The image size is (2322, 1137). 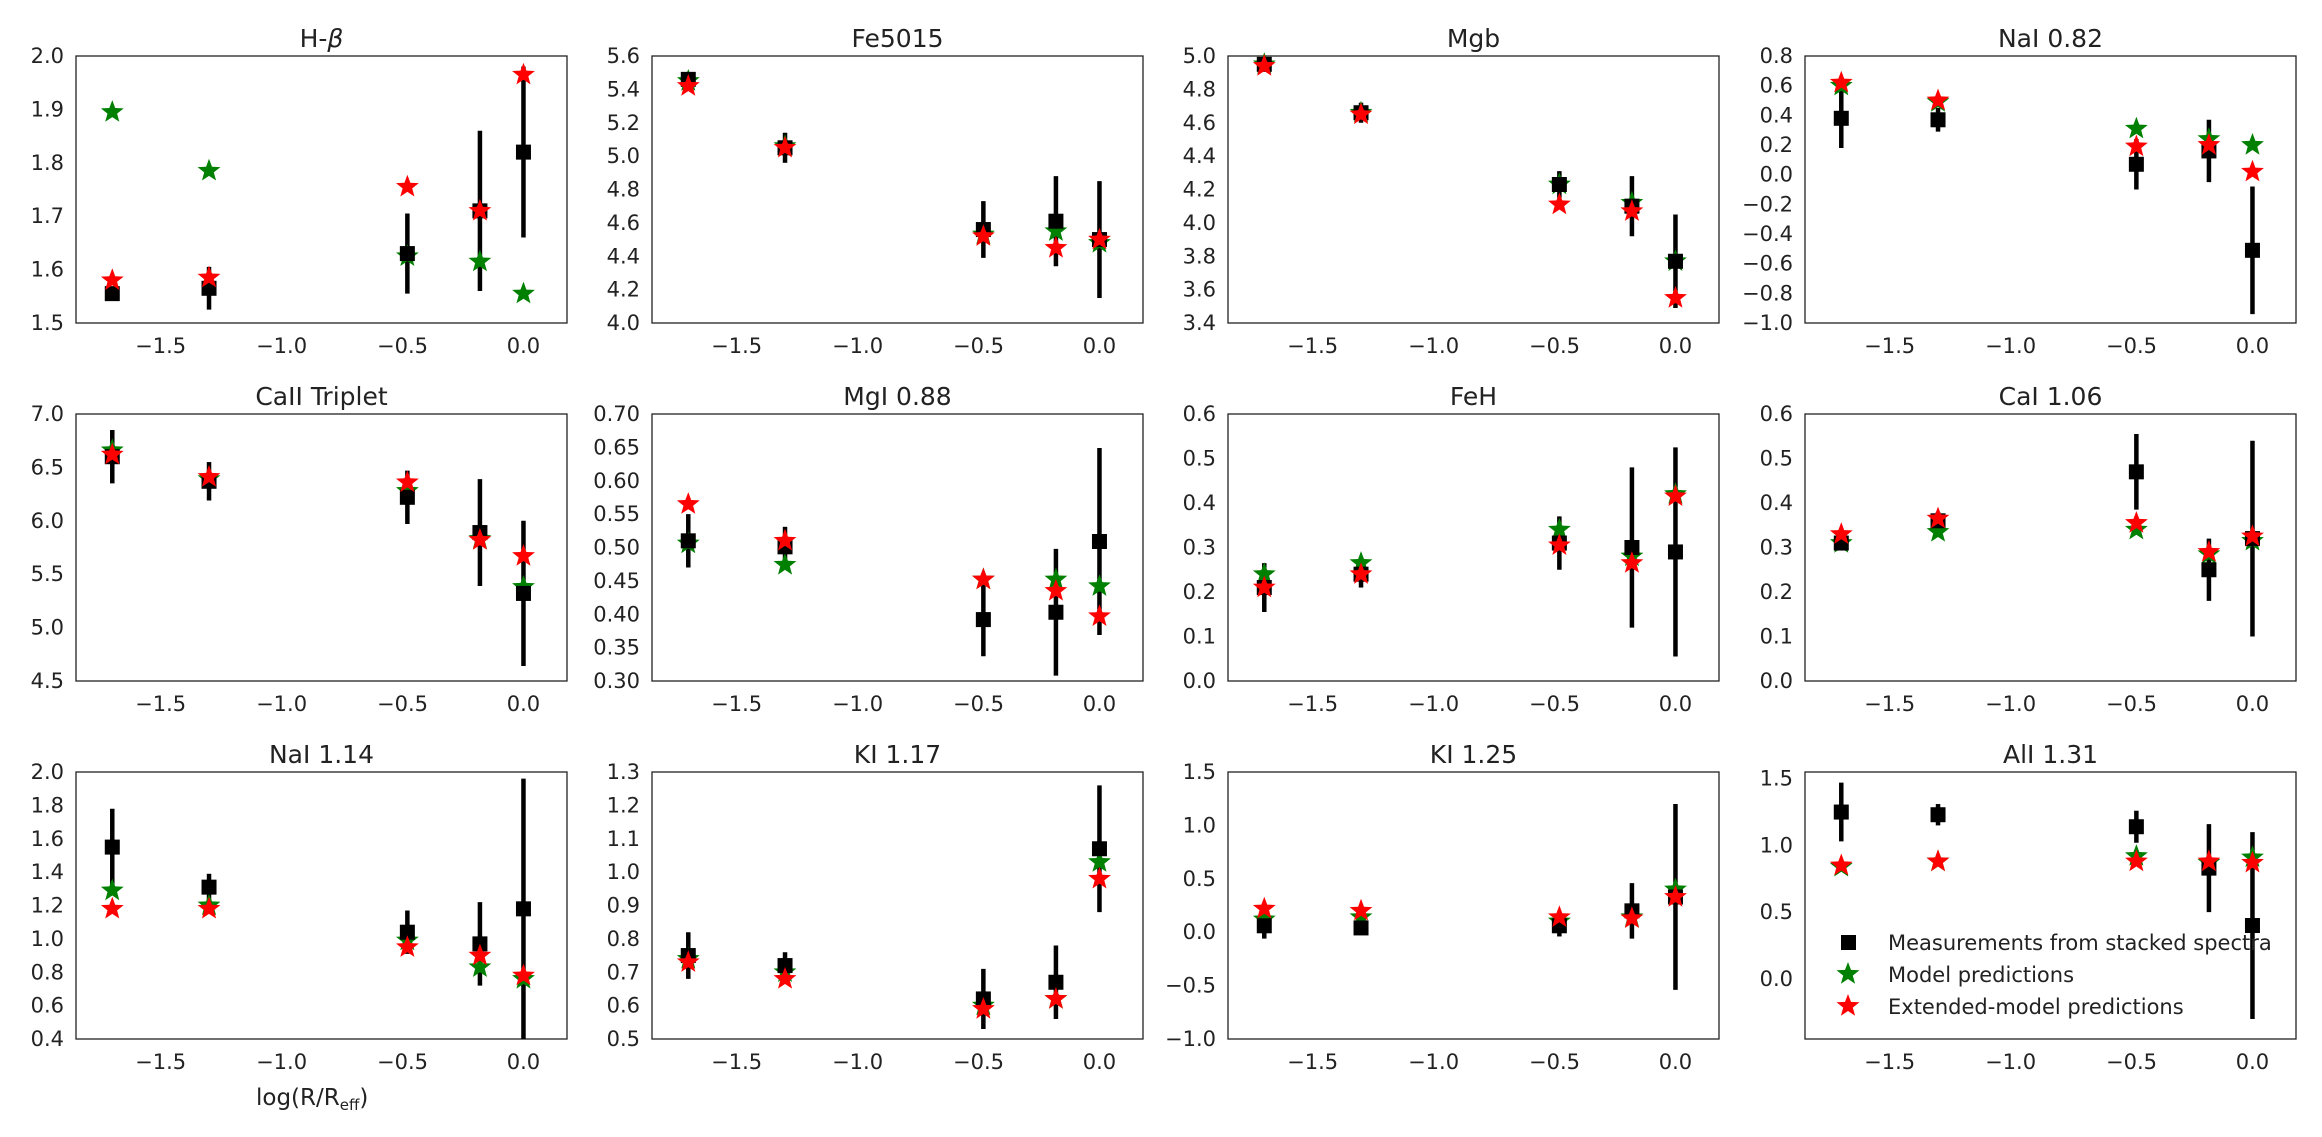 I want to click on y-tick-label: 5.2, so click(x=623, y=123).